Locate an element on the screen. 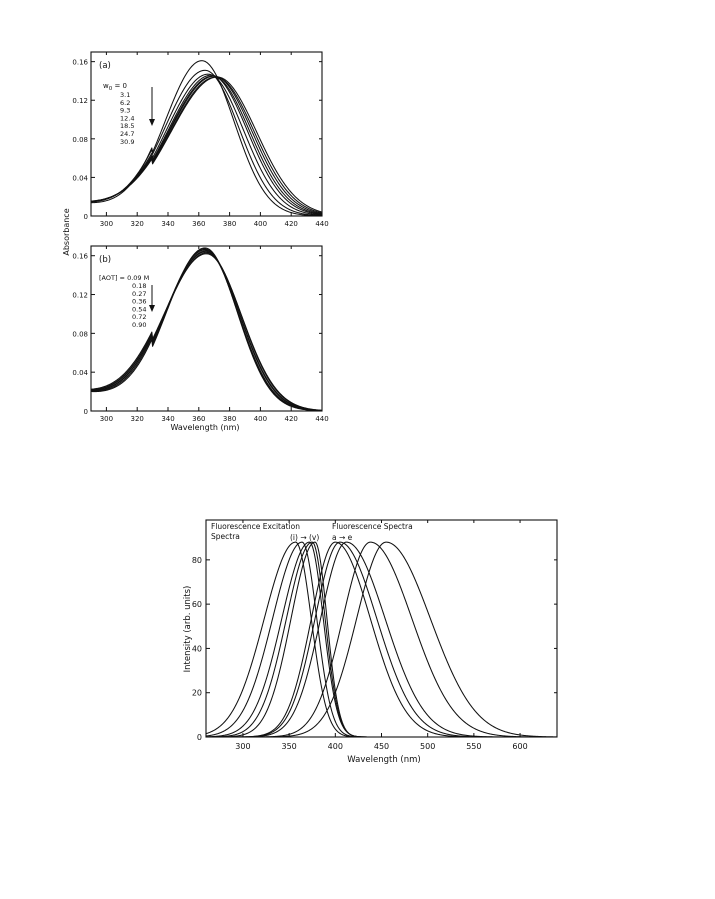 This screenshot has height=899, width=715. chart-a-xtick-label: 340 is located at coordinates (167, 224).